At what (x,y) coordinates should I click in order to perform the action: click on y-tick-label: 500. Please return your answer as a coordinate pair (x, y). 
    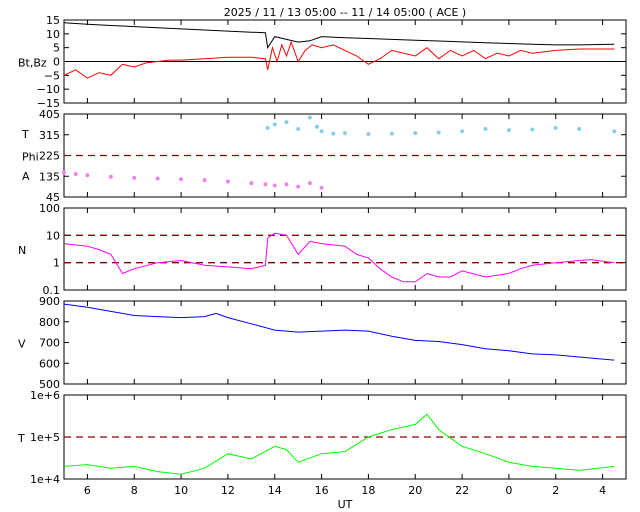
    Looking at the image, I should click on (49, 384).